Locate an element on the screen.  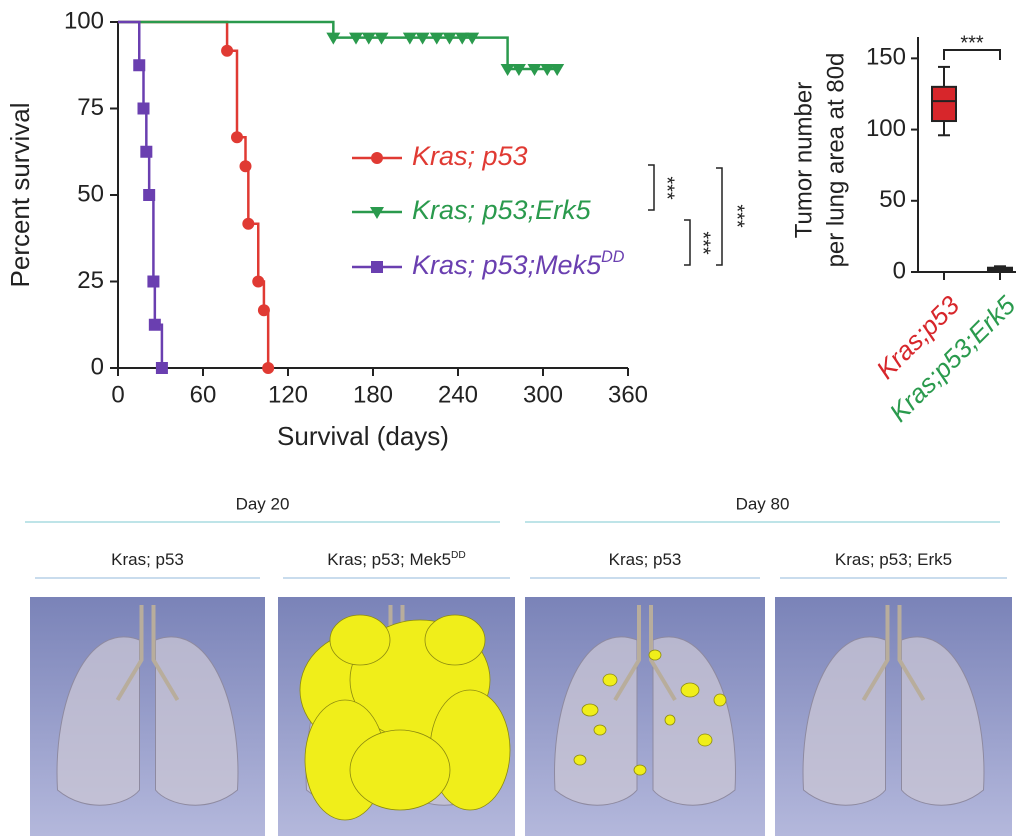
legend-label-main: Kras; p53 is located at coordinates (470, 156).